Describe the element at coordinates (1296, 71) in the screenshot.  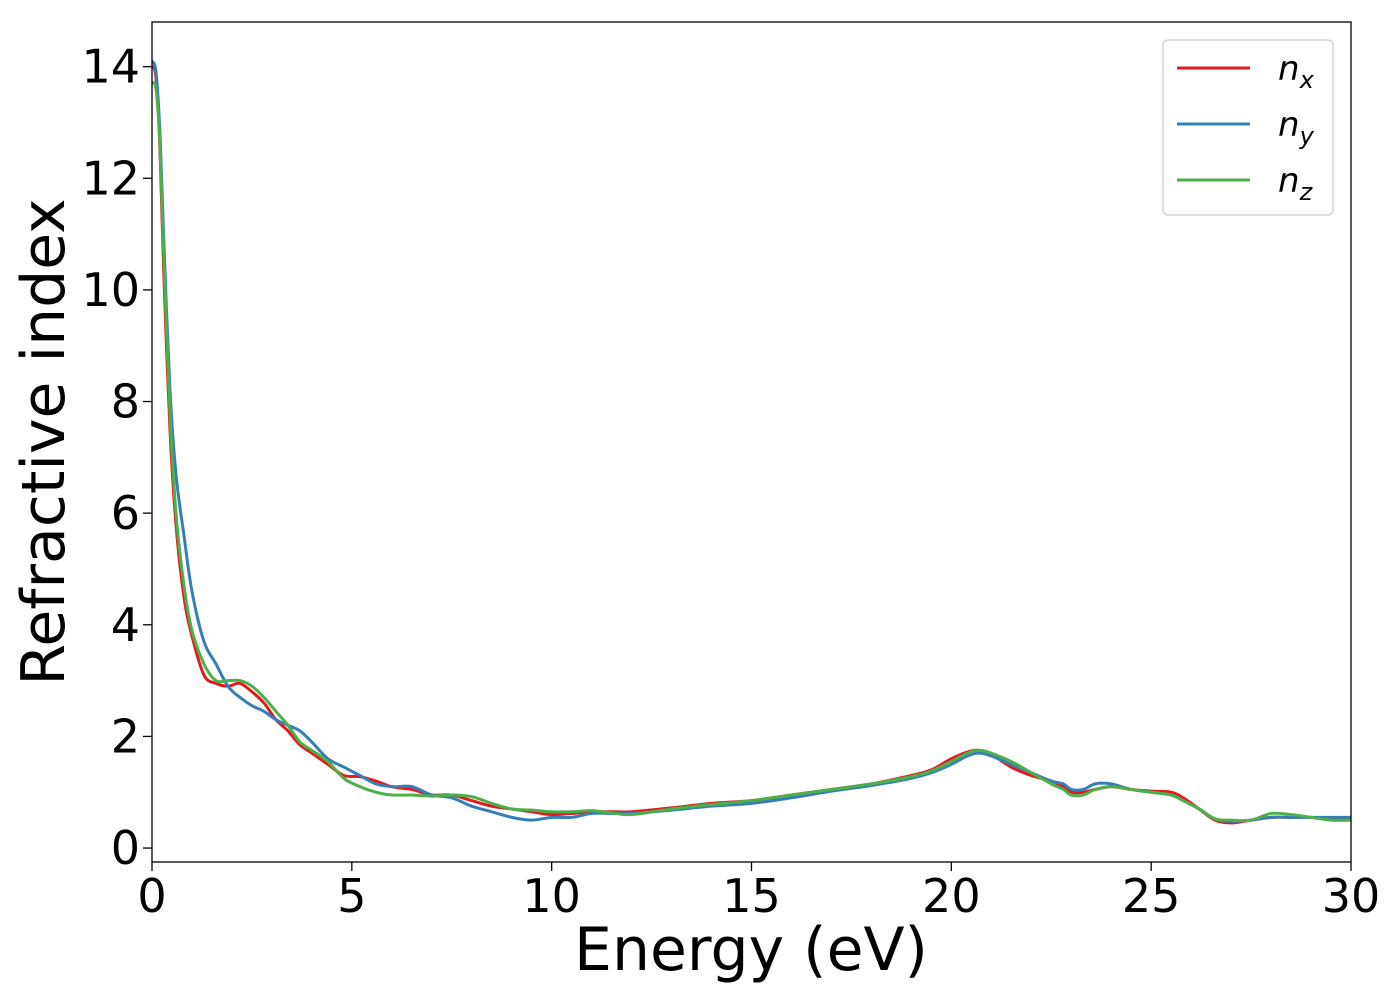
I see `legend-label-x: nx` at that location.